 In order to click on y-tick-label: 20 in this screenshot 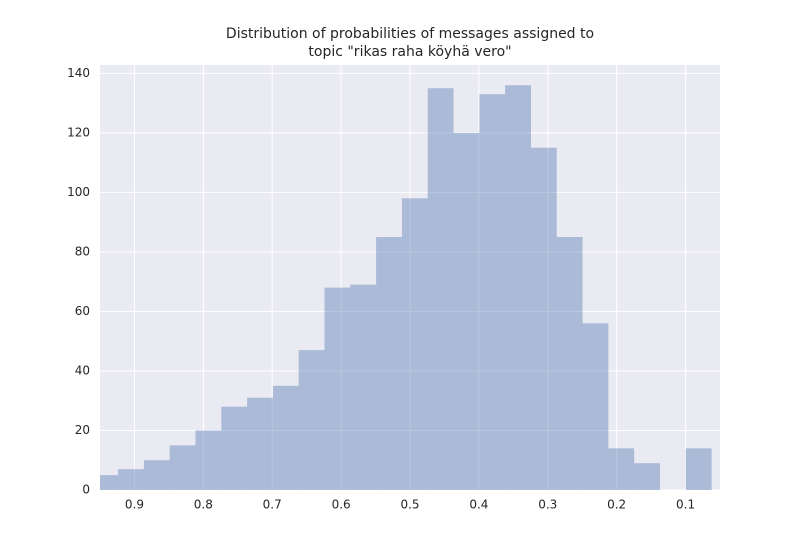, I will do `click(82, 430)`.